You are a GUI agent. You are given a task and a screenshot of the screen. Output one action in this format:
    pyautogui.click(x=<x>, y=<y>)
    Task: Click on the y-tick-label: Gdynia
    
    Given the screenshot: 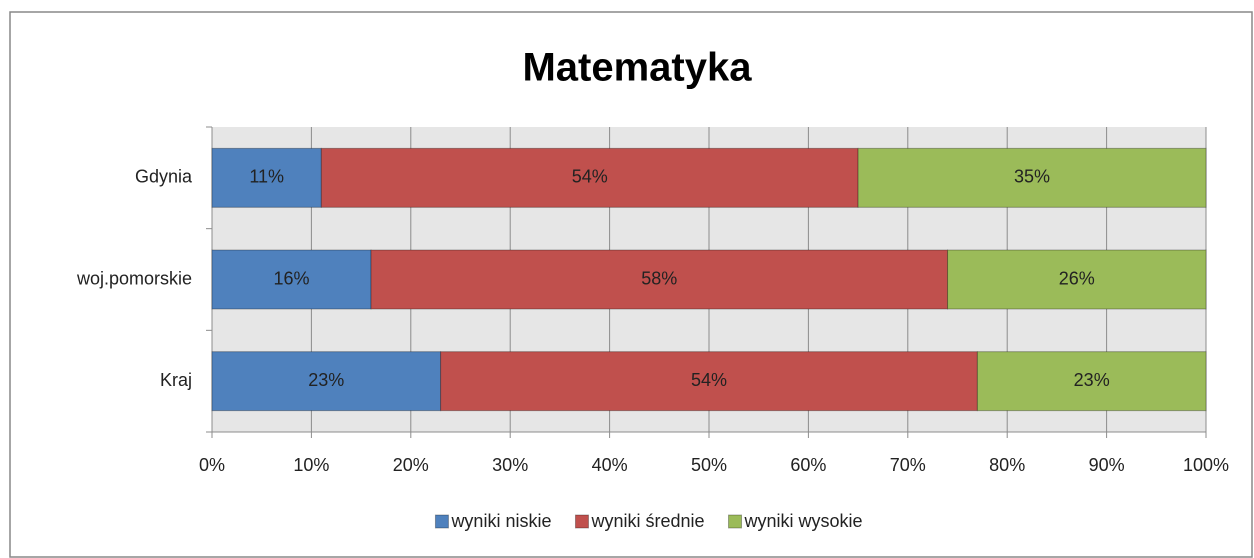 What is the action you would take?
    pyautogui.click(x=164, y=177)
    